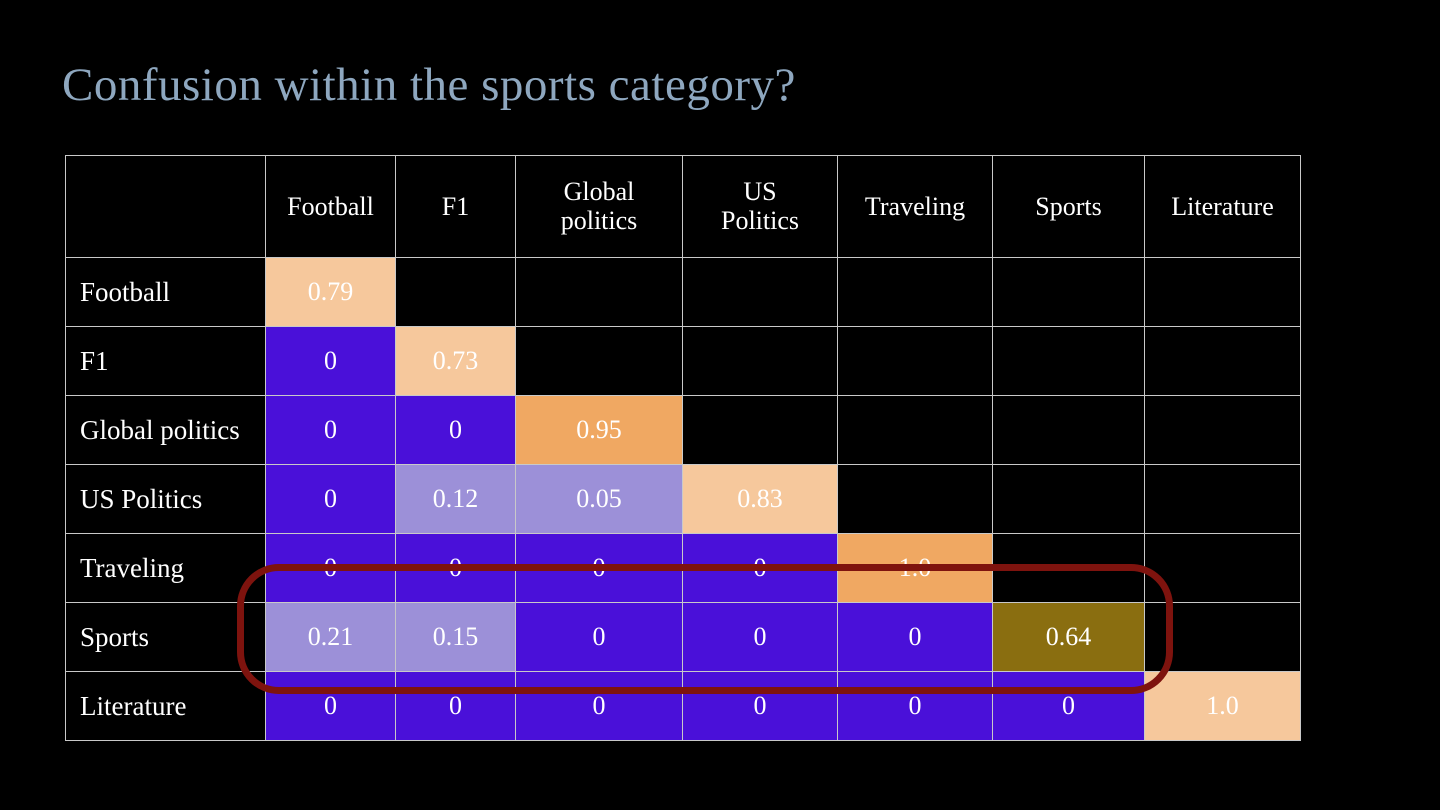 This screenshot has height=810, width=1440. I want to click on row-label-global-politics: Global politics, so click(165, 430).